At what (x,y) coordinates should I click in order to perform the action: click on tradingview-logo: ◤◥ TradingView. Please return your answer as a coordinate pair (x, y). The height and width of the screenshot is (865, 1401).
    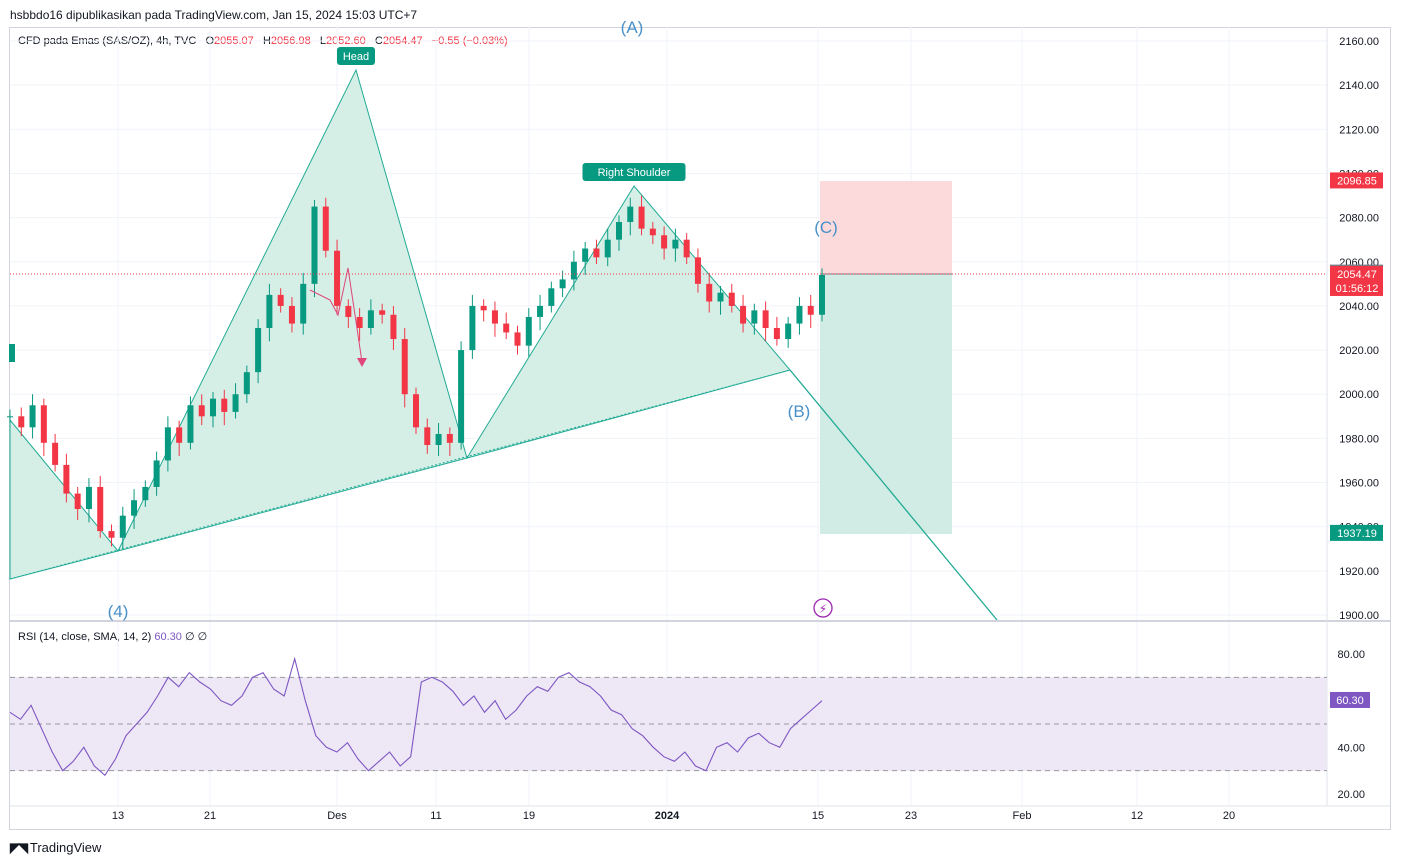
    Looking at the image, I should click on (55, 847).